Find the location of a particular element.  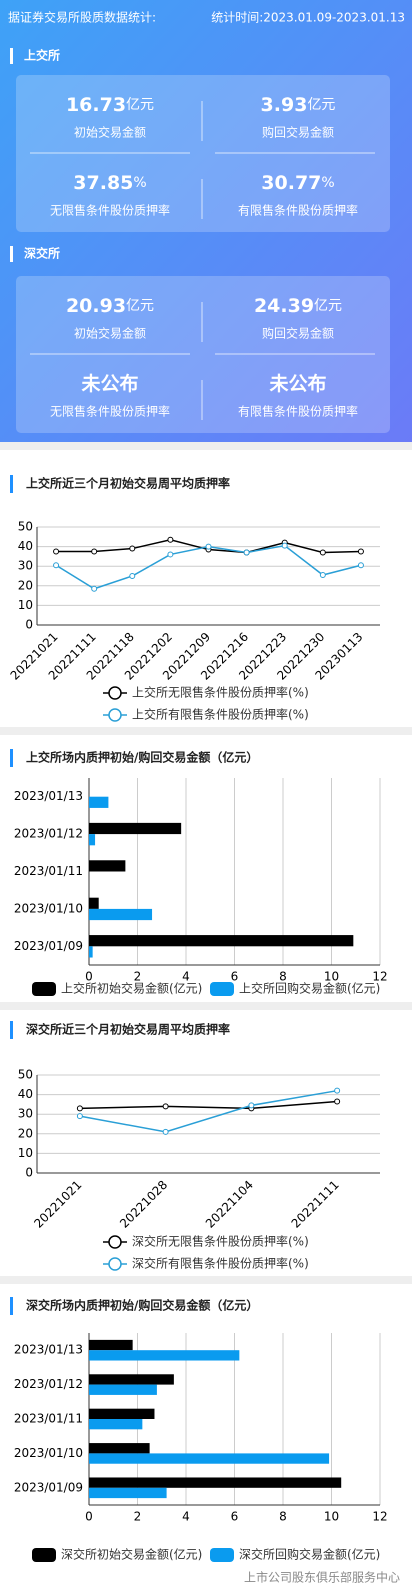

stat-value: 16.73亿元 is located at coordinates (110, 105).